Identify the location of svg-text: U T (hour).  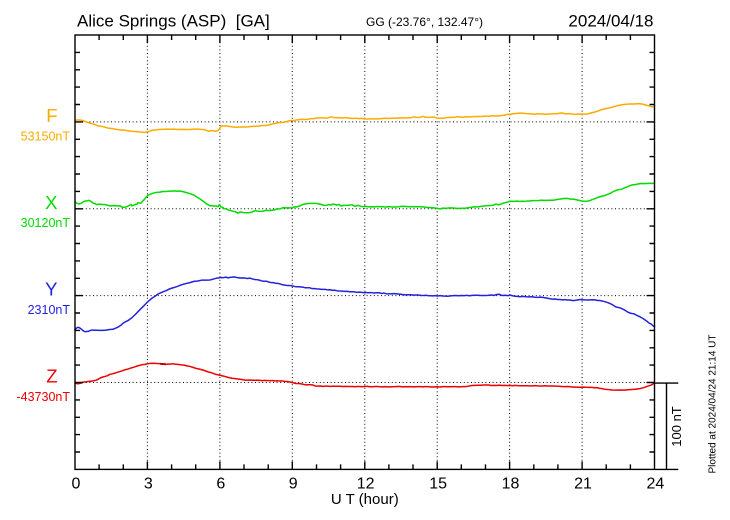
(365, 499).